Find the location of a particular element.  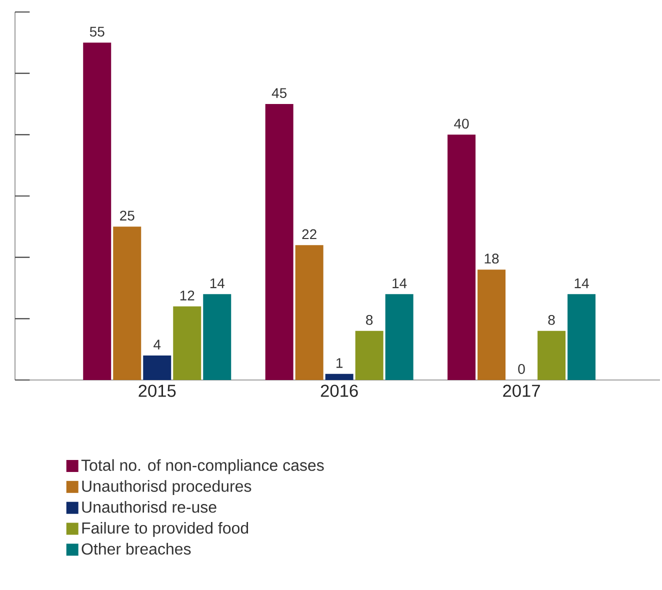

data-label: 18 is located at coordinates (491, 259).